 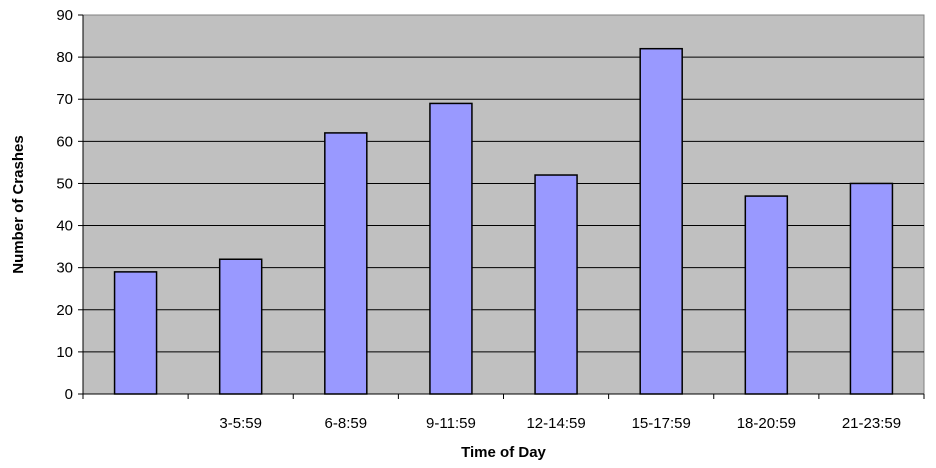 I want to click on y-axis-ticks: 0 10 20 30 40 50 60 70 80 90, so click(x=69, y=205).